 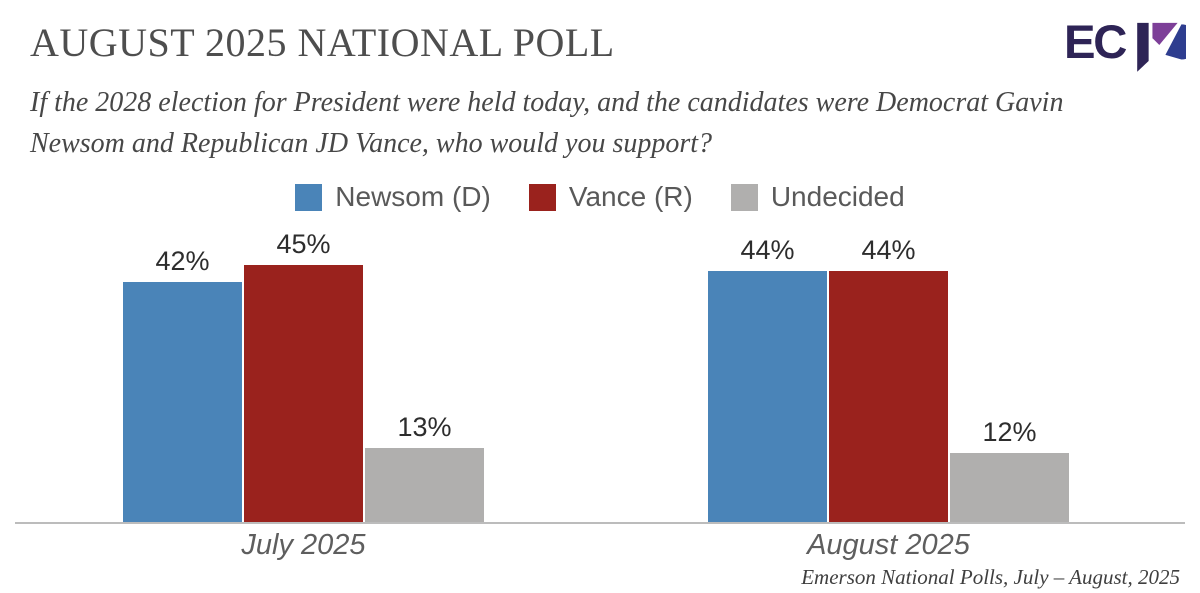 I want to click on bar-group-august-2025: 44% 44% 12%, so click(x=888, y=379).